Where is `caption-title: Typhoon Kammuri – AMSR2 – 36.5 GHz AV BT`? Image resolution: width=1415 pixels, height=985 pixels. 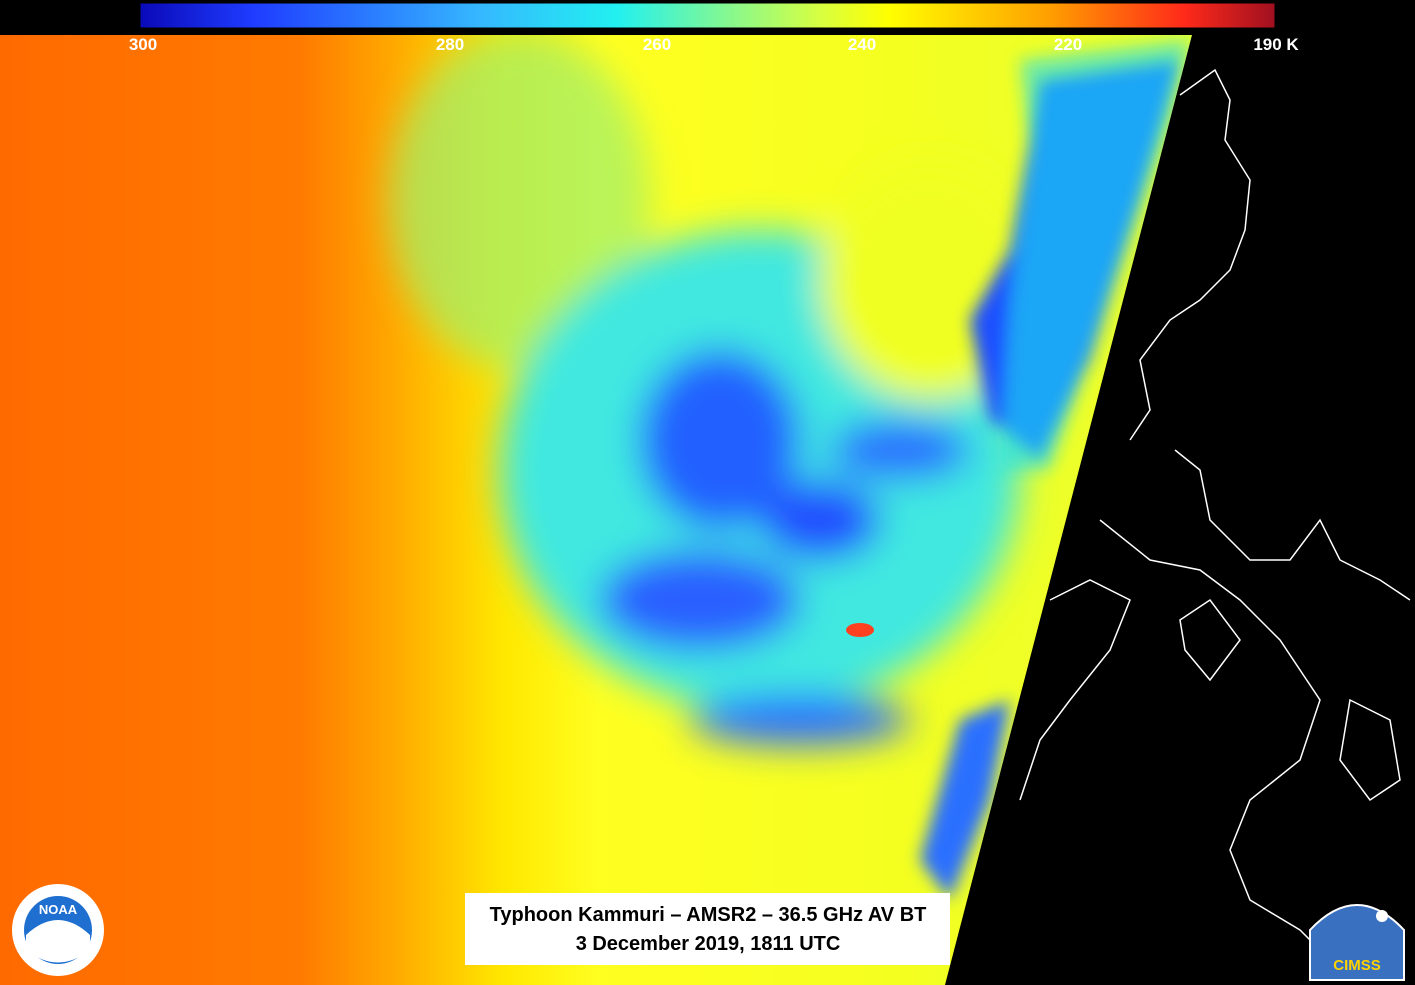
caption-title: Typhoon Kammuri – AMSR2 – 36.5 GHz AV BT is located at coordinates (708, 915).